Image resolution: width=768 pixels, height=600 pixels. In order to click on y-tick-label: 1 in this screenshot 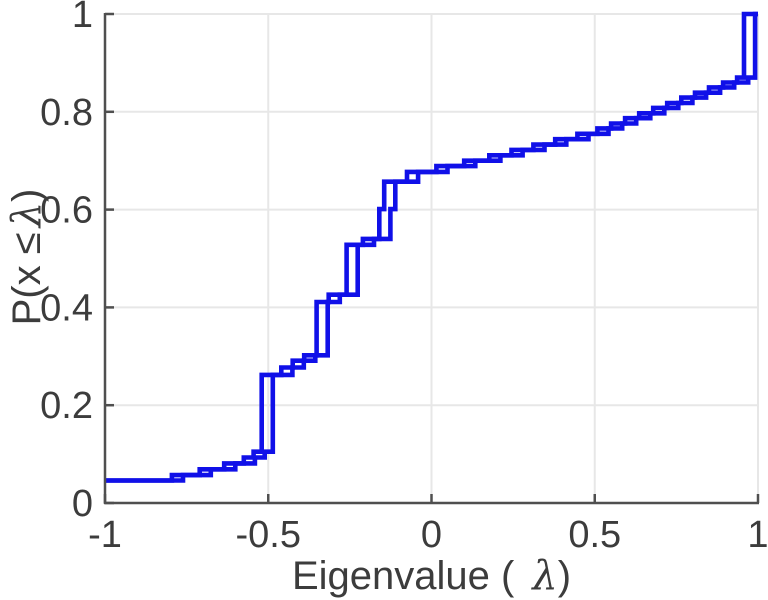, I will do `click(82, 18)`.